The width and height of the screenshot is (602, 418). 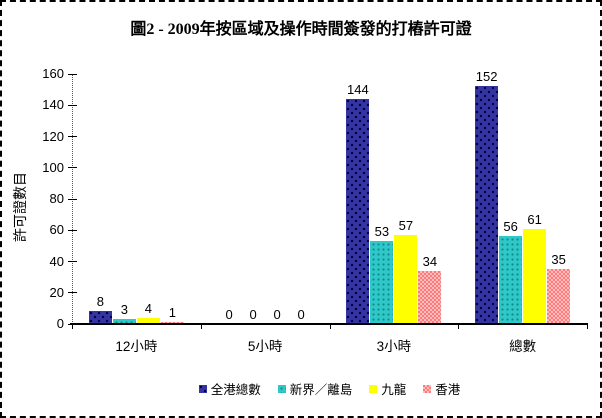 What do you see at coordinates (148, 308) in the screenshot?
I see `bar-value-label: 4` at bounding box center [148, 308].